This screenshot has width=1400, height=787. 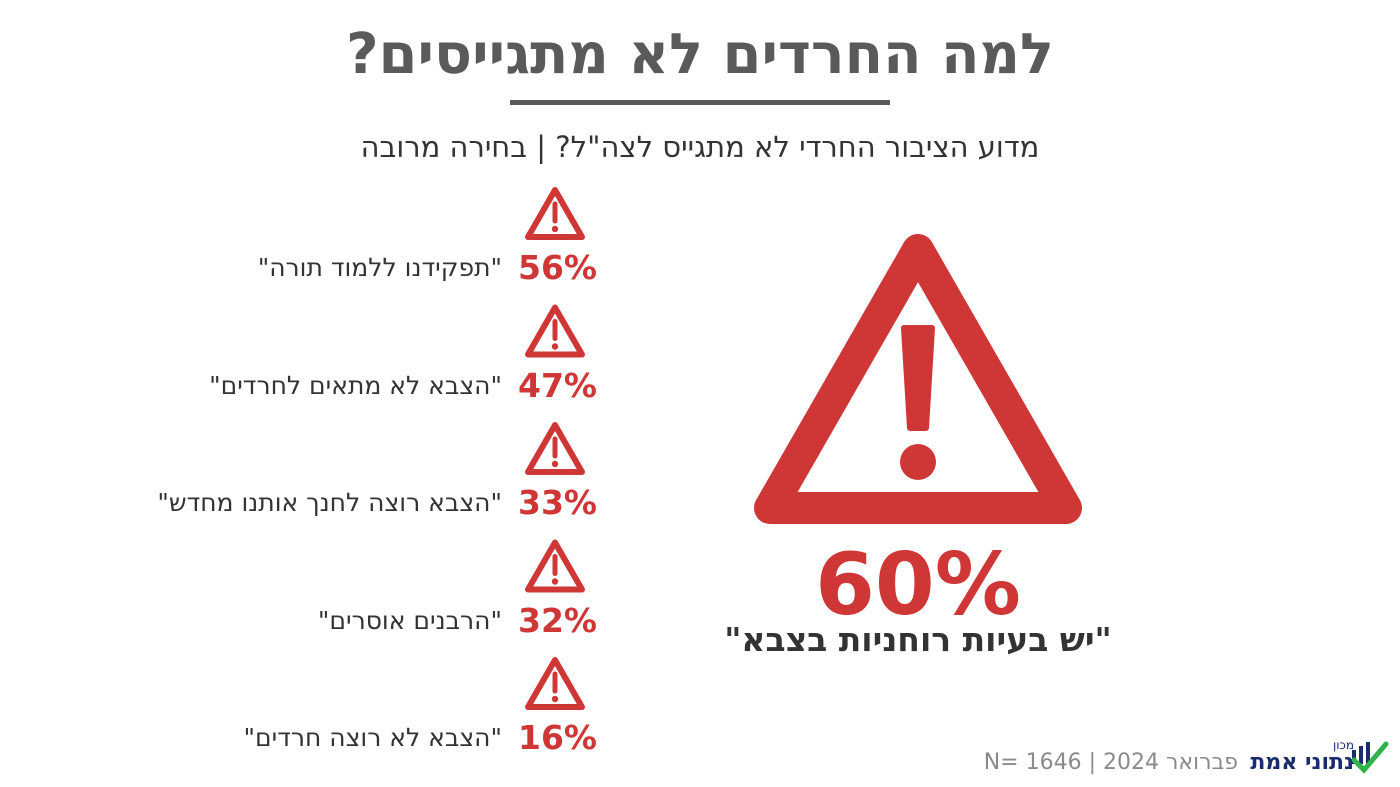 I want to click on item-label: "הצבא לא מתאים לחרדים", so click(x=355, y=385).